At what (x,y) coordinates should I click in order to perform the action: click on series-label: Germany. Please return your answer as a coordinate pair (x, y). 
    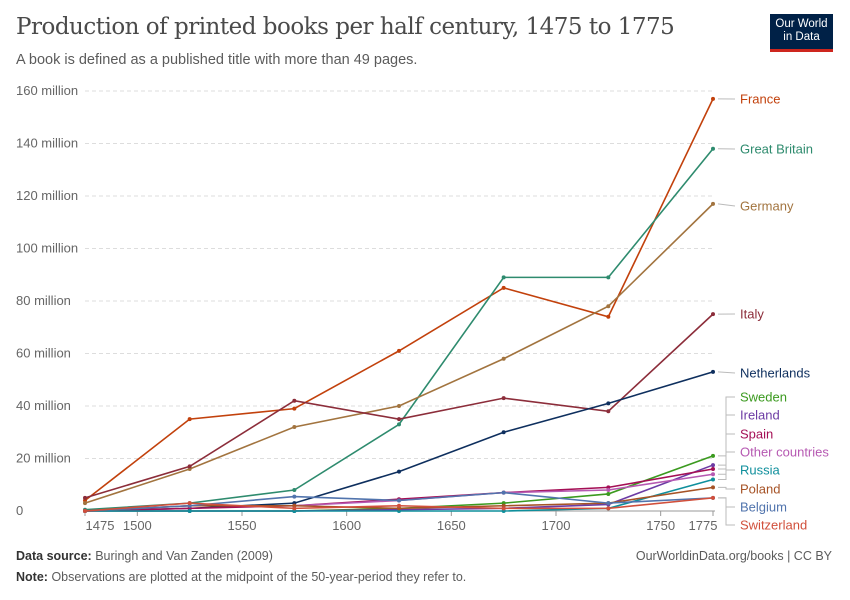
    Looking at the image, I should click on (767, 206).